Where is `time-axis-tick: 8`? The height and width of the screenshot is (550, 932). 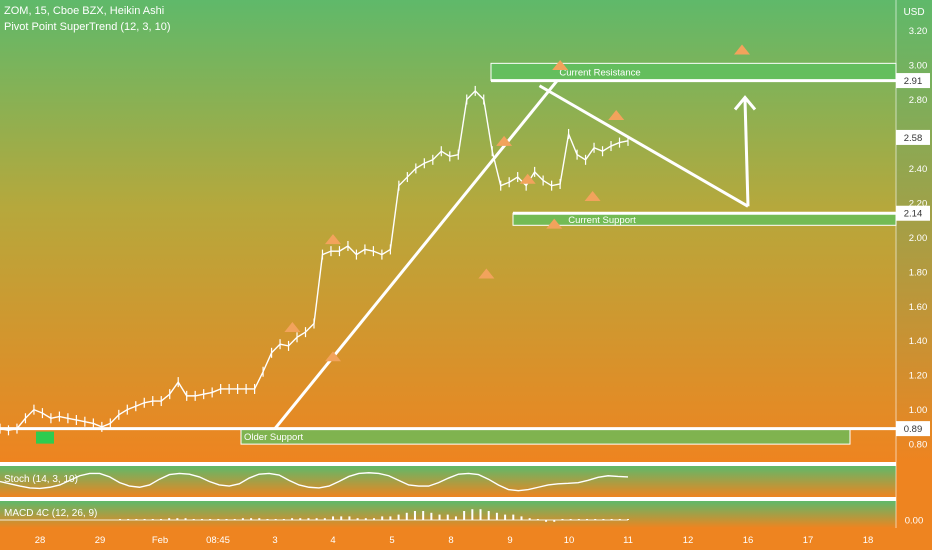 time-axis-tick: 8 is located at coordinates (450, 540).